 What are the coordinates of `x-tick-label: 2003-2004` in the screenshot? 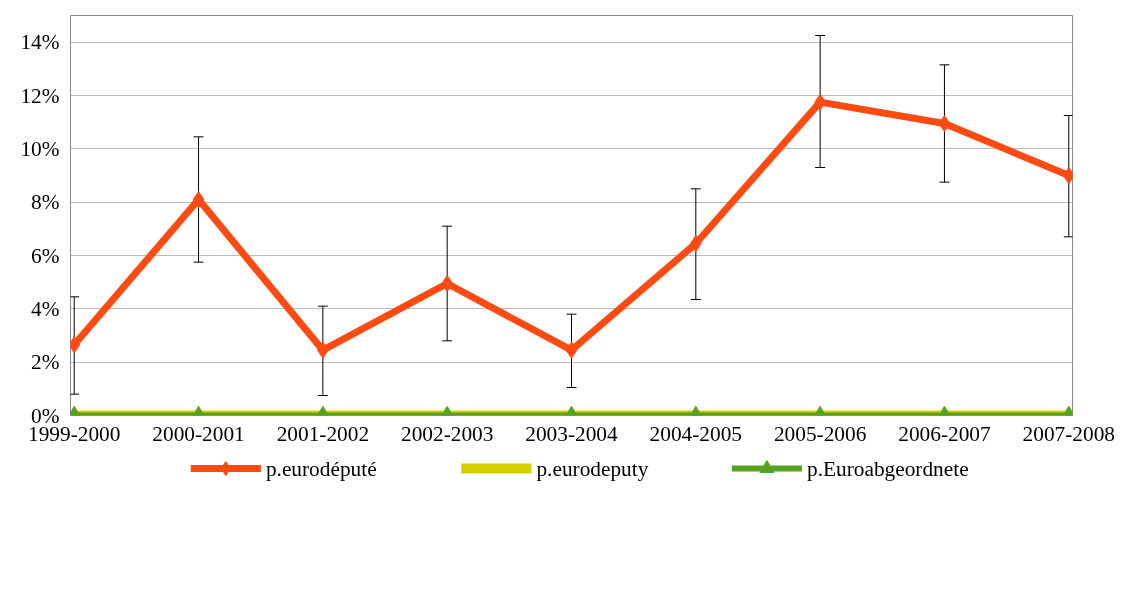 It's located at (572, 433).